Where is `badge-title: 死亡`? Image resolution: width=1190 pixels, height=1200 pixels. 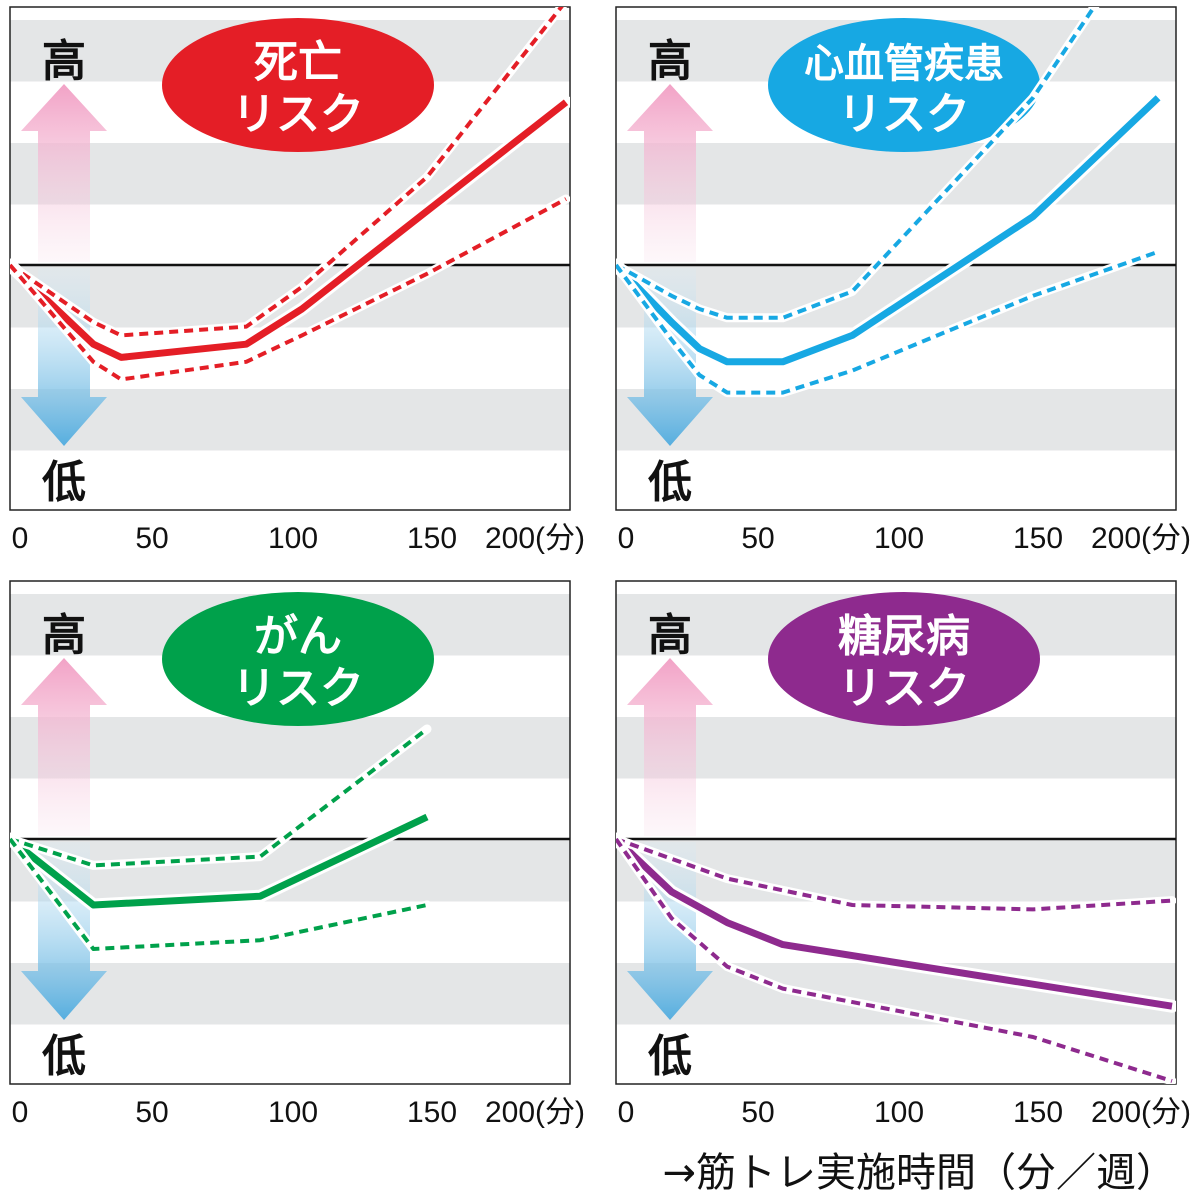
badge-title: 死亡 is located at coordinates (298, 62).